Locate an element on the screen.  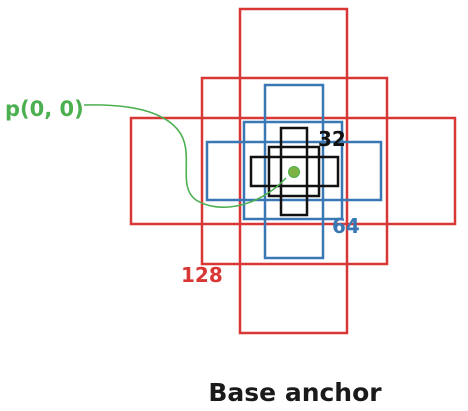
anchor-32-tall is located at coordinates (294, 171).